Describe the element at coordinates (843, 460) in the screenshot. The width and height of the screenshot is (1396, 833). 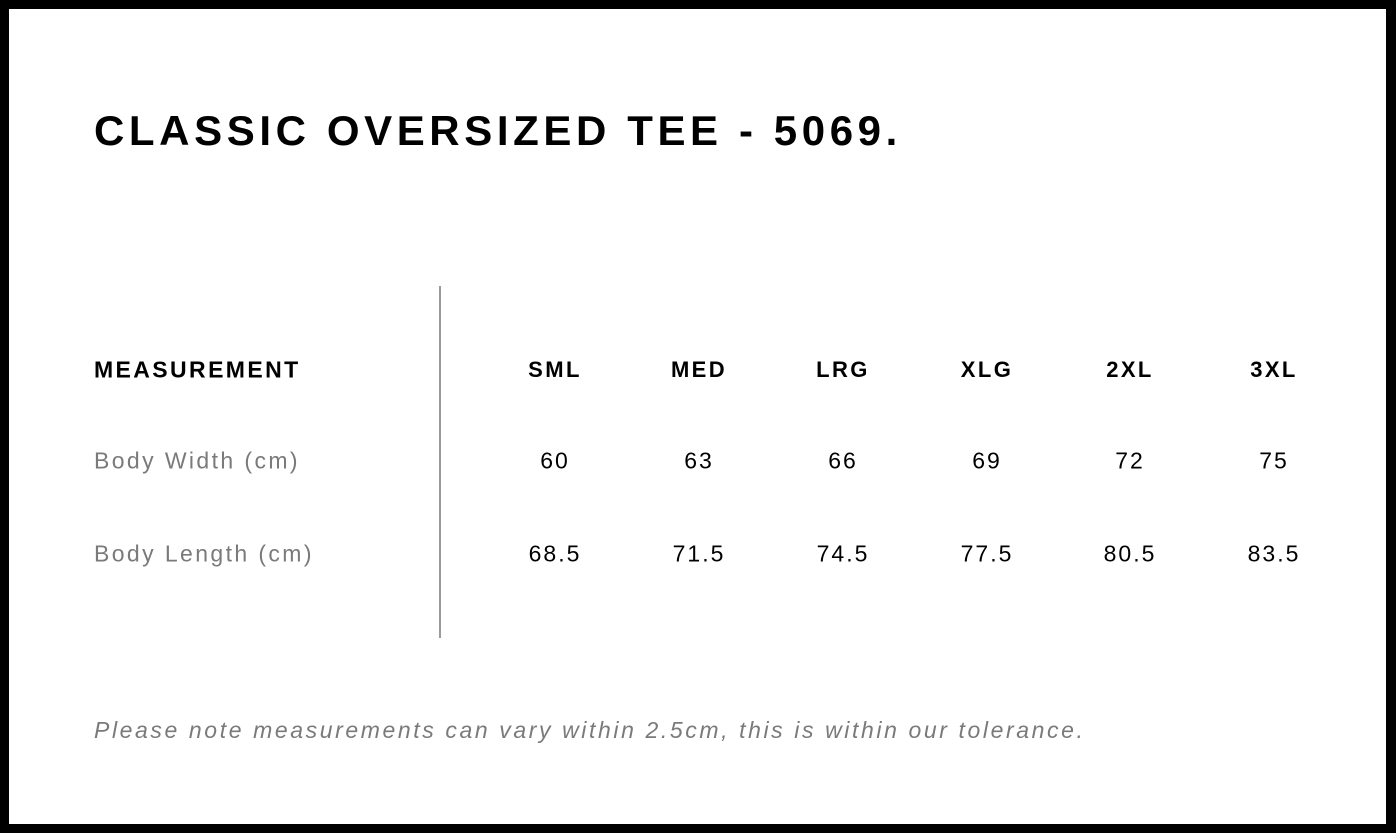
I see `table-cell: 66` at that location.